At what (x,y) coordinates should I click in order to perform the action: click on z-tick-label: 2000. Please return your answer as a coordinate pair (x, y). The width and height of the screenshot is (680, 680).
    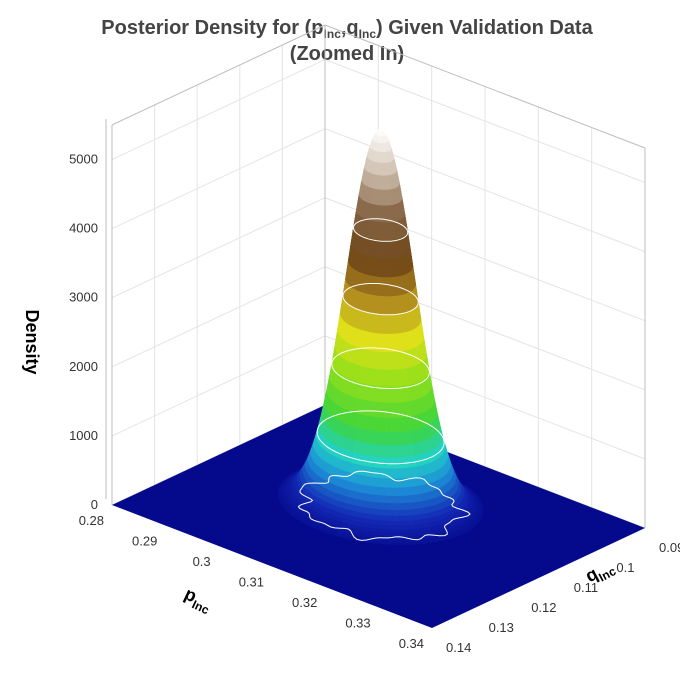
    Looking at the image, I should click on (83, 366).